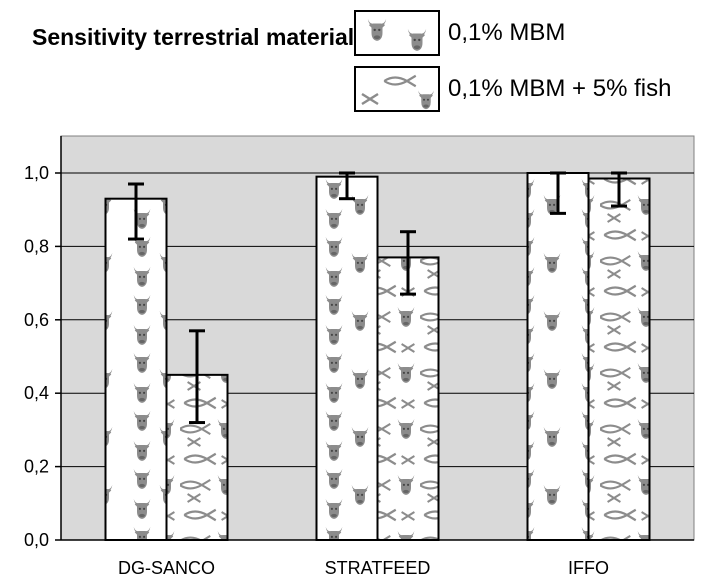 The image size is (705, 579). I want to click on y-tick-label: 0,4, so click(36, 393).